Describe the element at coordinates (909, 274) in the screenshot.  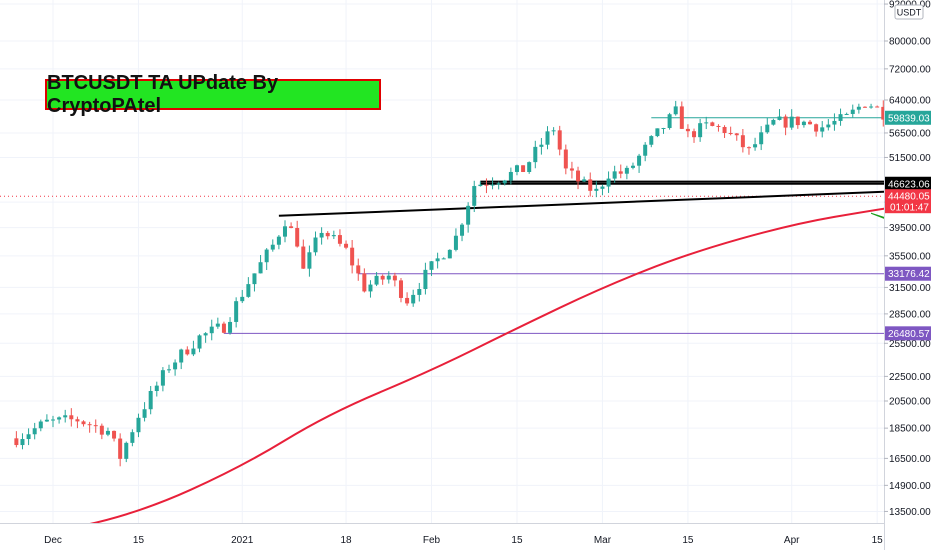
I see `level-badge-text-2: 33176.42` at that location.